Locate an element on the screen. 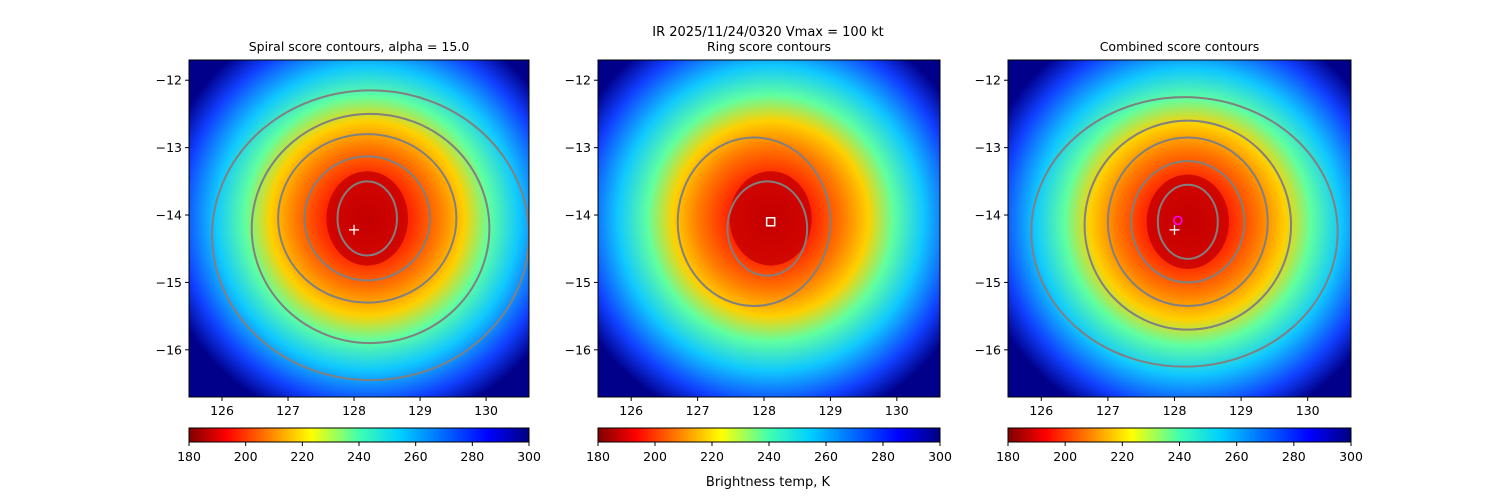 The height and width of the screenshot is (500, 1500). figure-suptitle: IR 2025/11/24/0320 Vmax = 100 kt is located at coordinates (767, 32).